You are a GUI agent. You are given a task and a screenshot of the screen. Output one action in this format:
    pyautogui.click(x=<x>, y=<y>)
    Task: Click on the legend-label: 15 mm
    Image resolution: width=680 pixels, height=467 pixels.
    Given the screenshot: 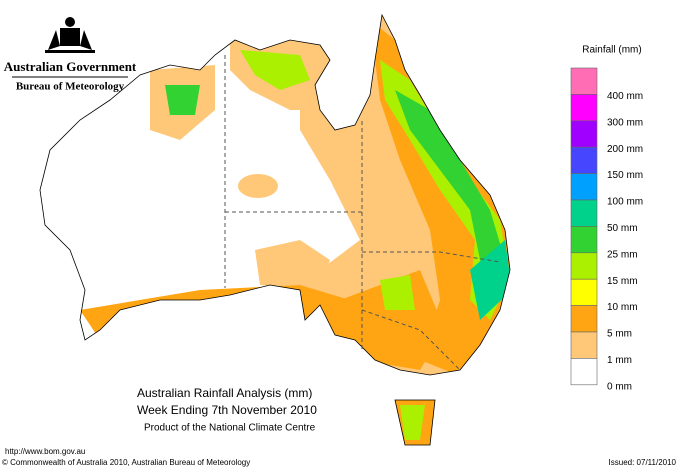 What is the action you would take?
    pyautogui.click(x=622, y=281)
    